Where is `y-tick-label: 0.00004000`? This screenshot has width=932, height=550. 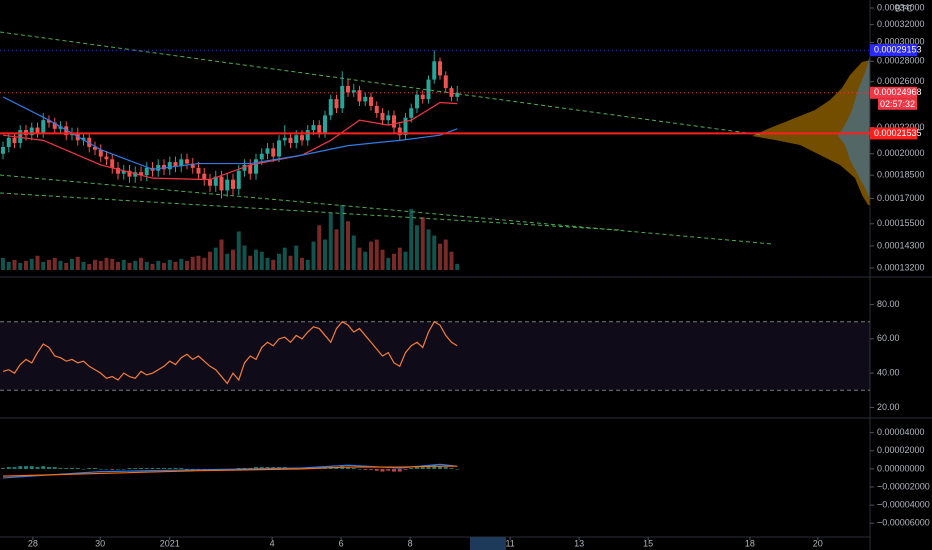
y-tick-label: 0.00004000 is located at coordinates (901, 432).